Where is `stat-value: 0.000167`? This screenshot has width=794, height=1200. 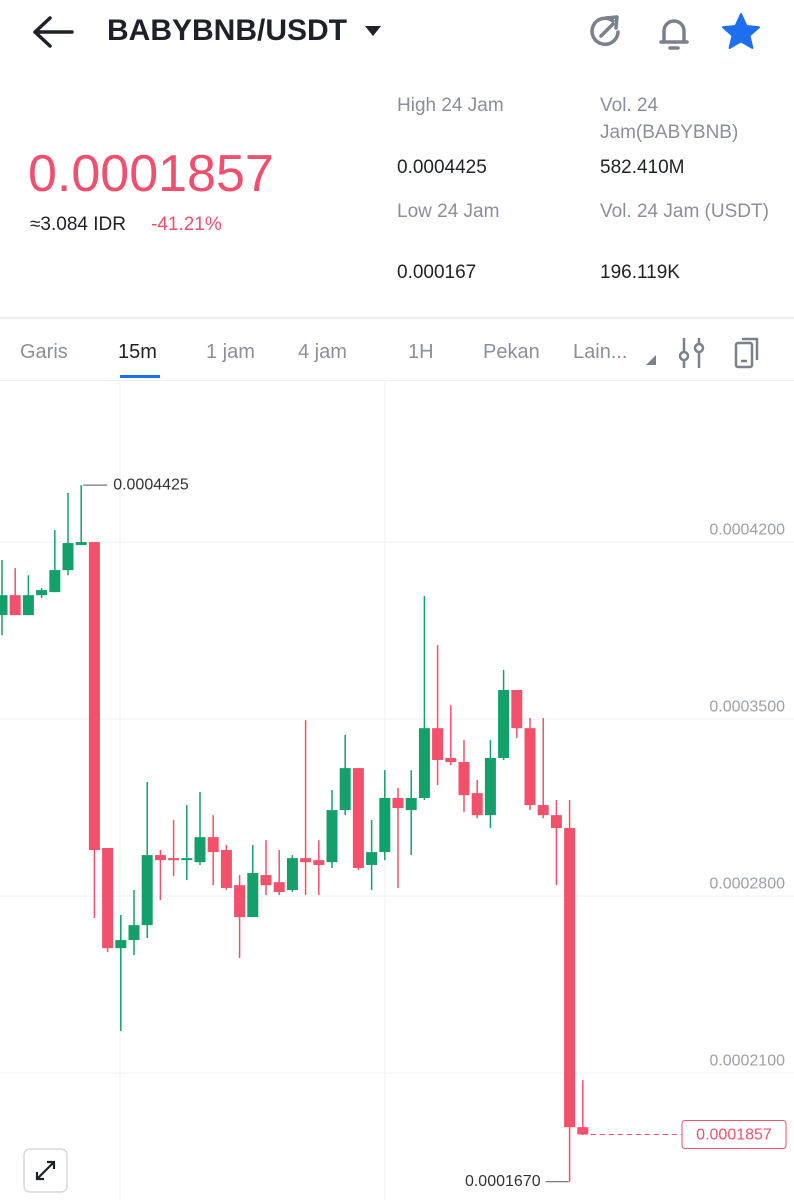 stat-value: 0.000167 is located at coordinates (437, 272).